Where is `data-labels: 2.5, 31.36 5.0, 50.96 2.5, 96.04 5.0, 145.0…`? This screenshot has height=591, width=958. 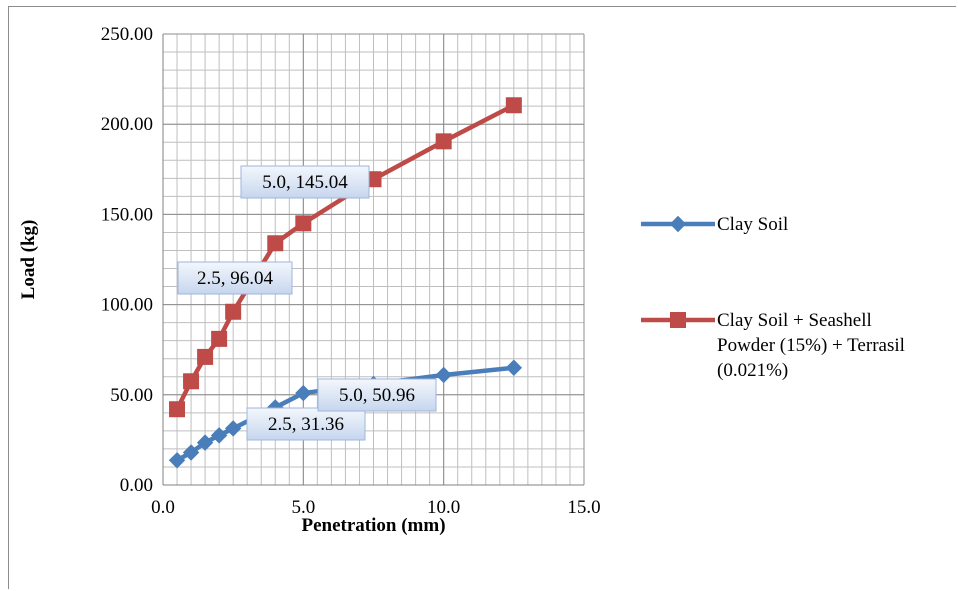
data-labels: 2.5, 31.36 5.0, 50.96 2.5, 96.04 5.0, 145.0… is located at coordinates (307, 303).